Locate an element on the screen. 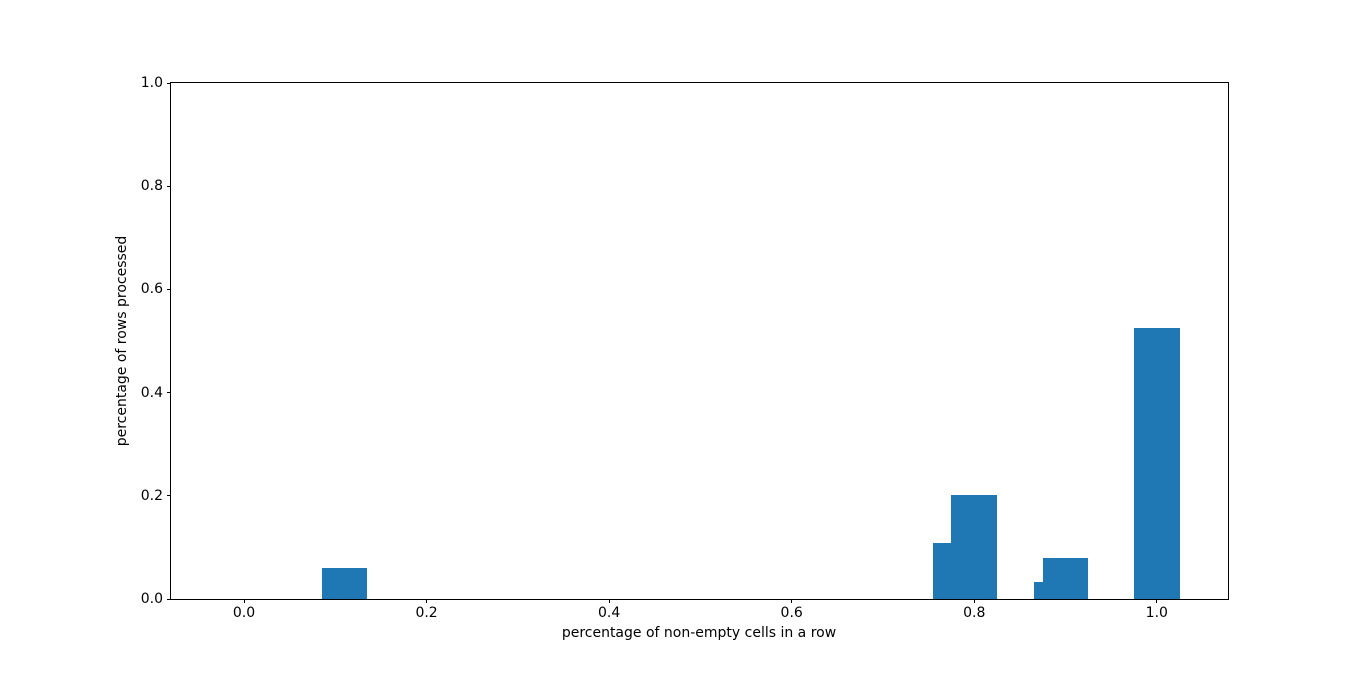  y-axis-label: percentage of rows processed is located at coordinates (122, 341).